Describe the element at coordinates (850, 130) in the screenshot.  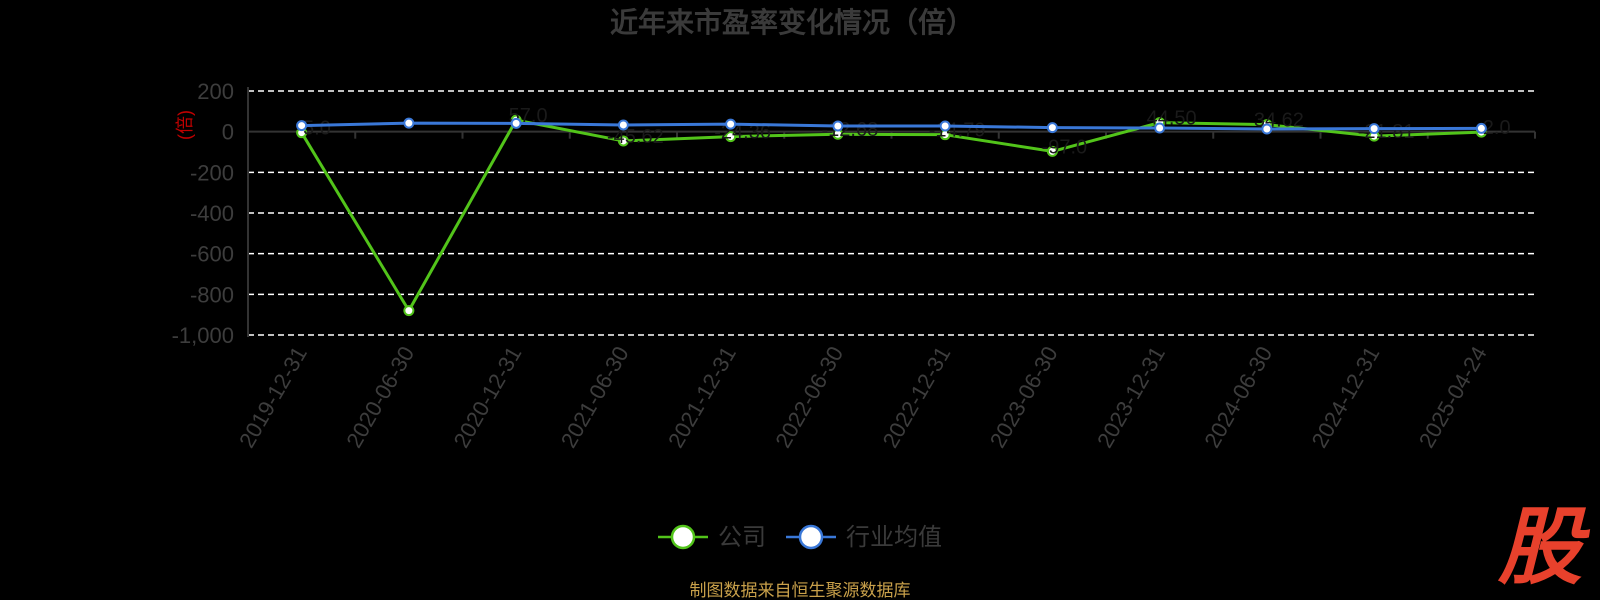
I see `data-label: -12.68` at that location.